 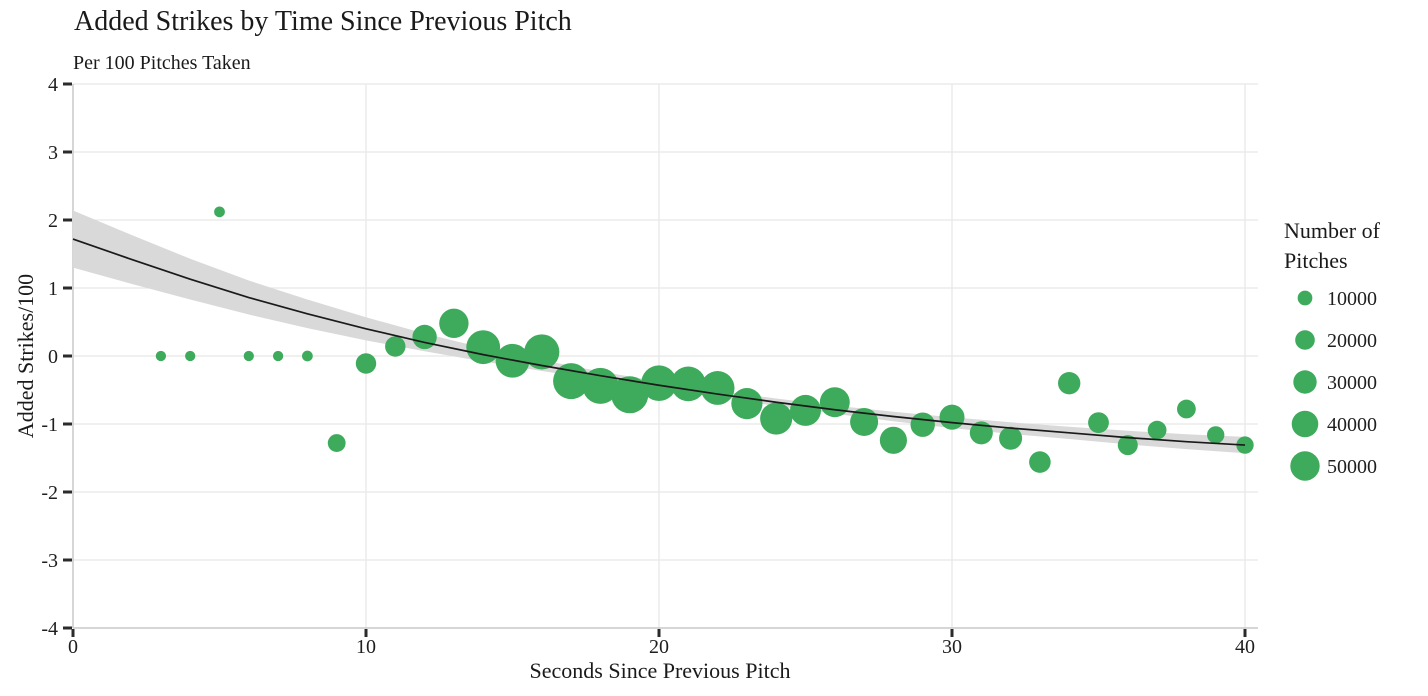 I want to click on y-tick-label: 2, so click(x=53, y=221).